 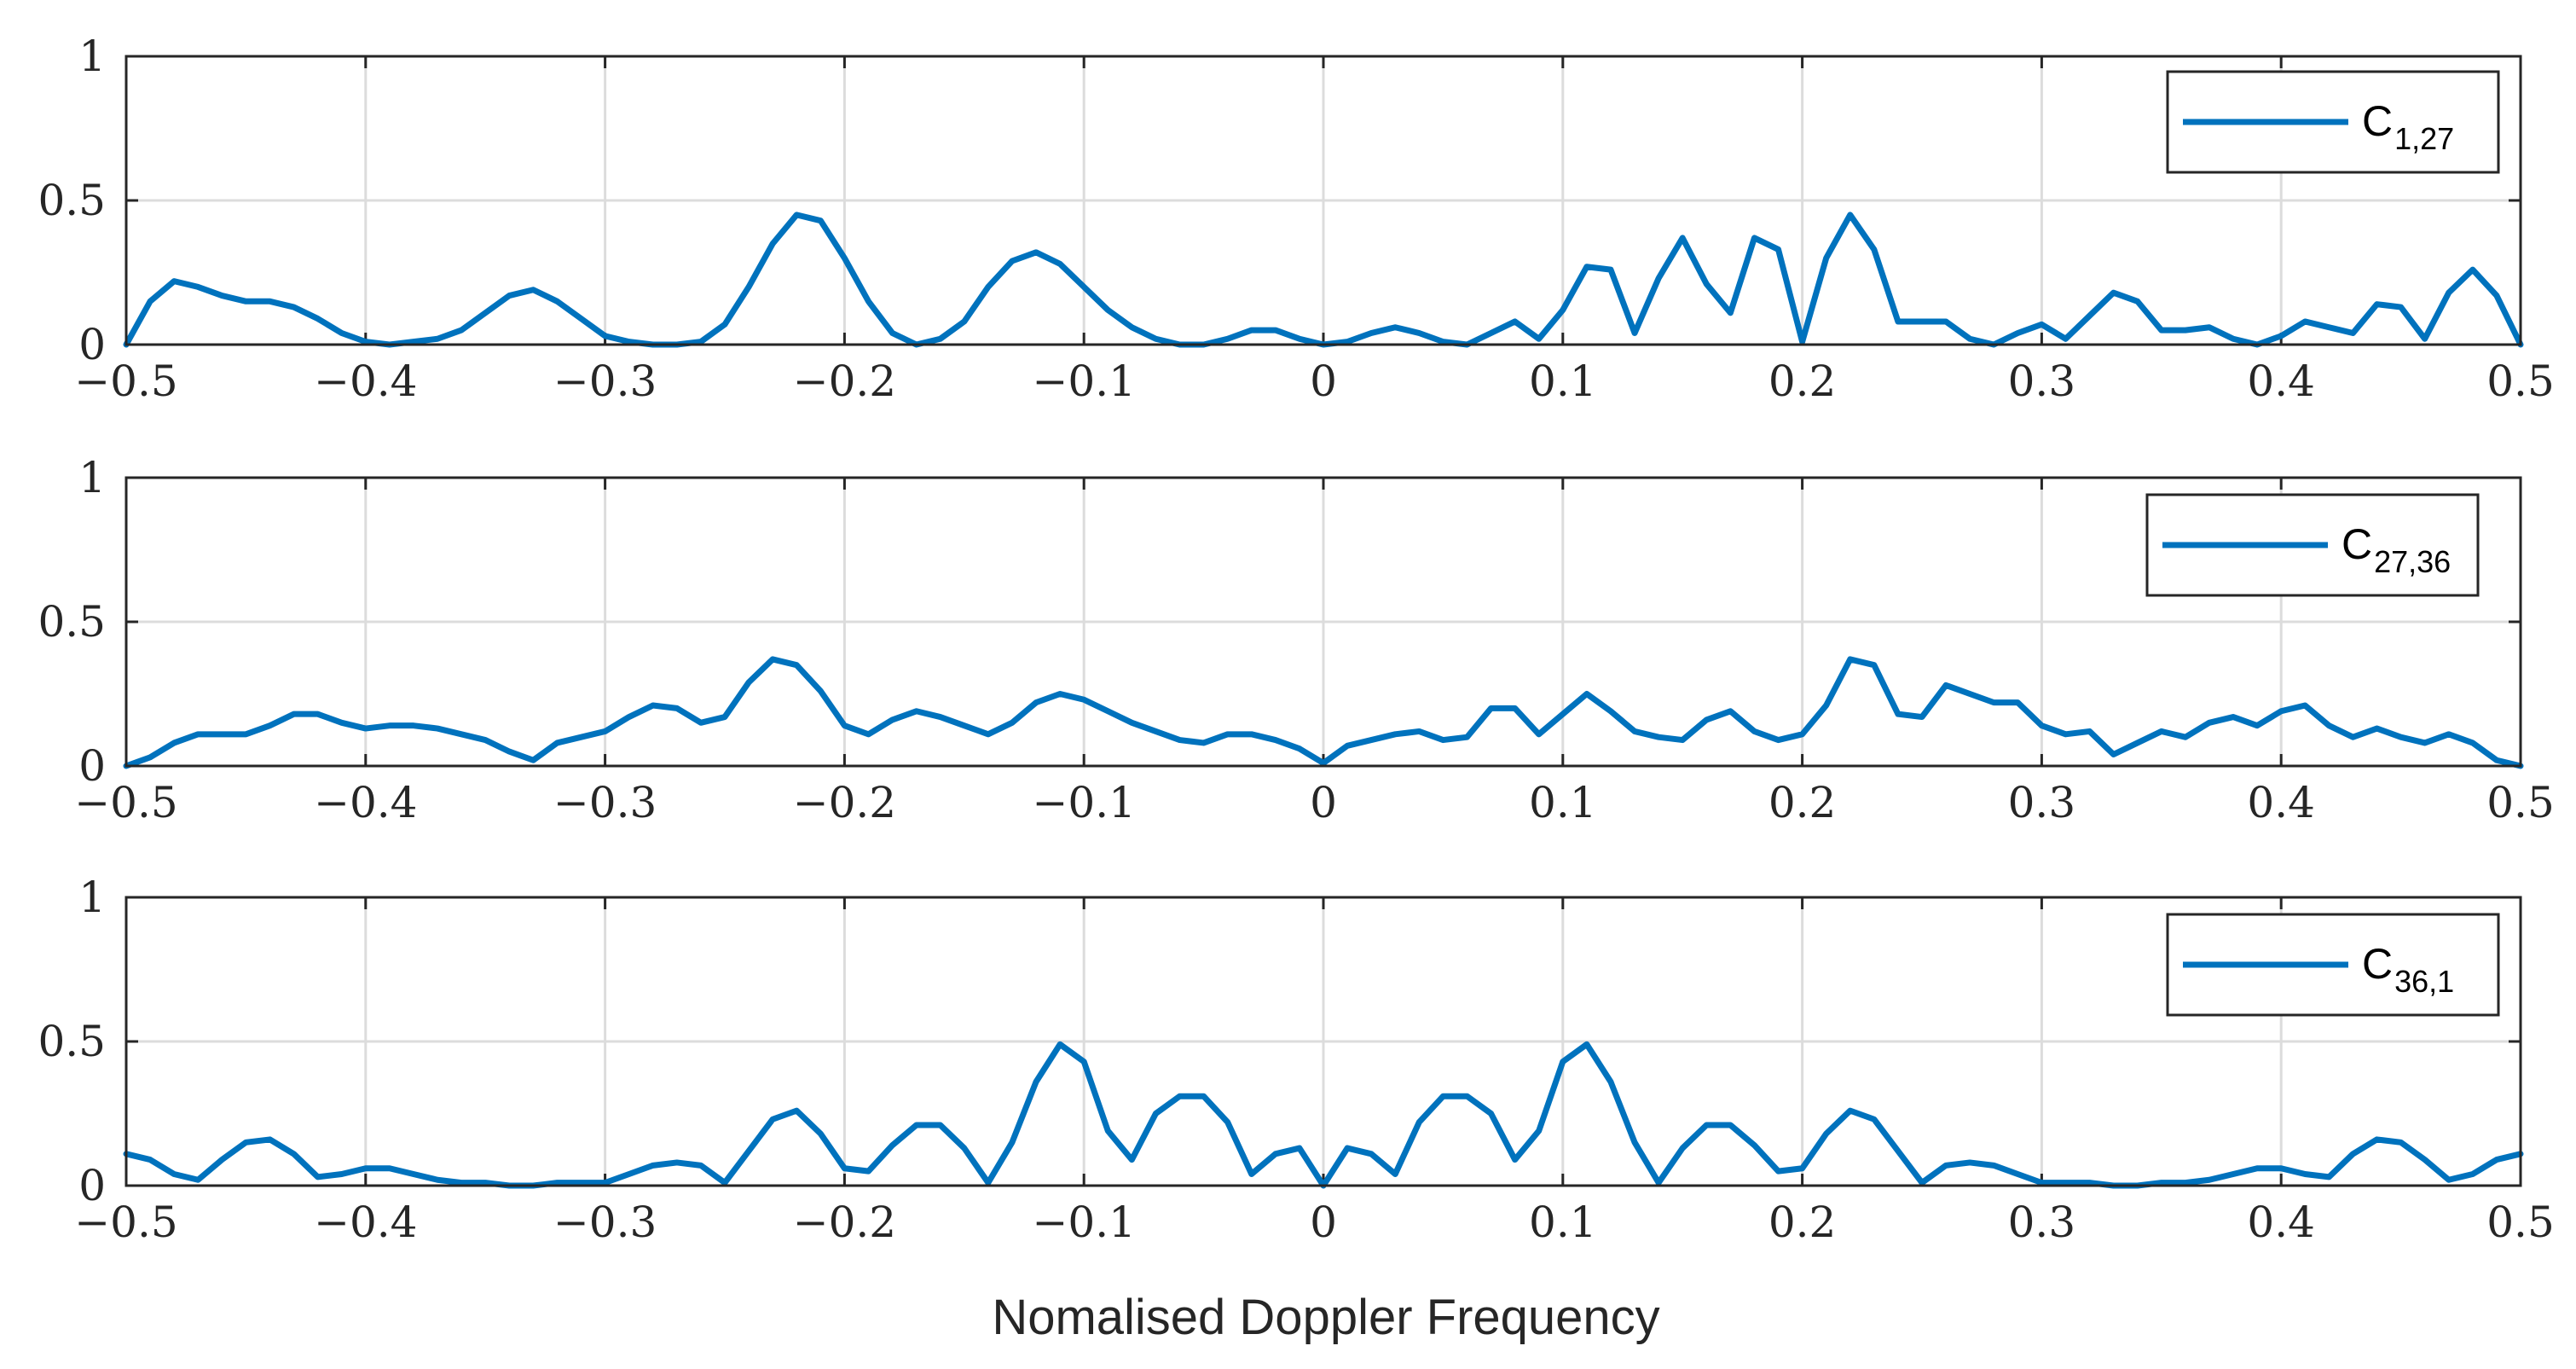 What do you see at coordinates (2413, 562) in the screenshot?
I see `legend-label-subscript: 27,36` at bounding box center [2413, 562].